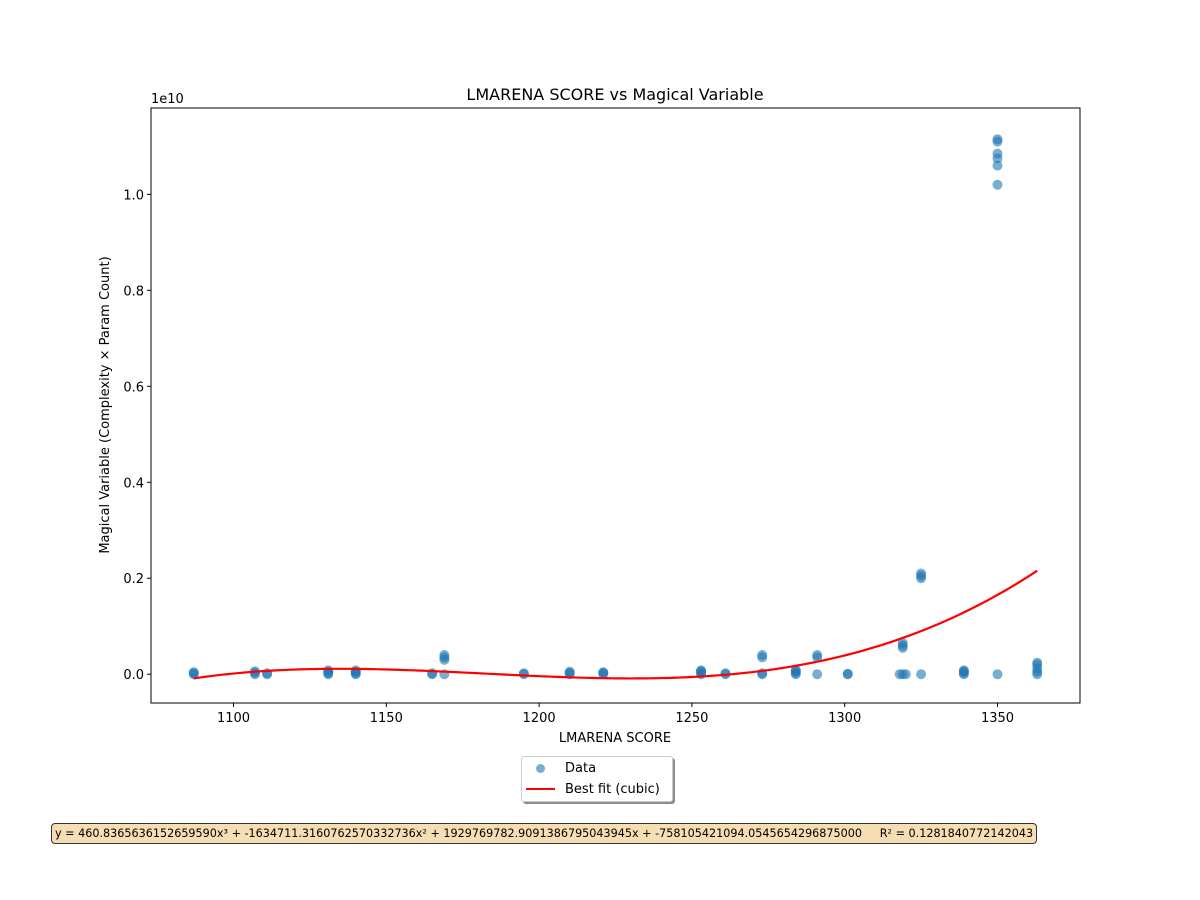 This screenshot has width=1200, height=900. I want to click on y-tick-label: 0.6, so click(133, 387).